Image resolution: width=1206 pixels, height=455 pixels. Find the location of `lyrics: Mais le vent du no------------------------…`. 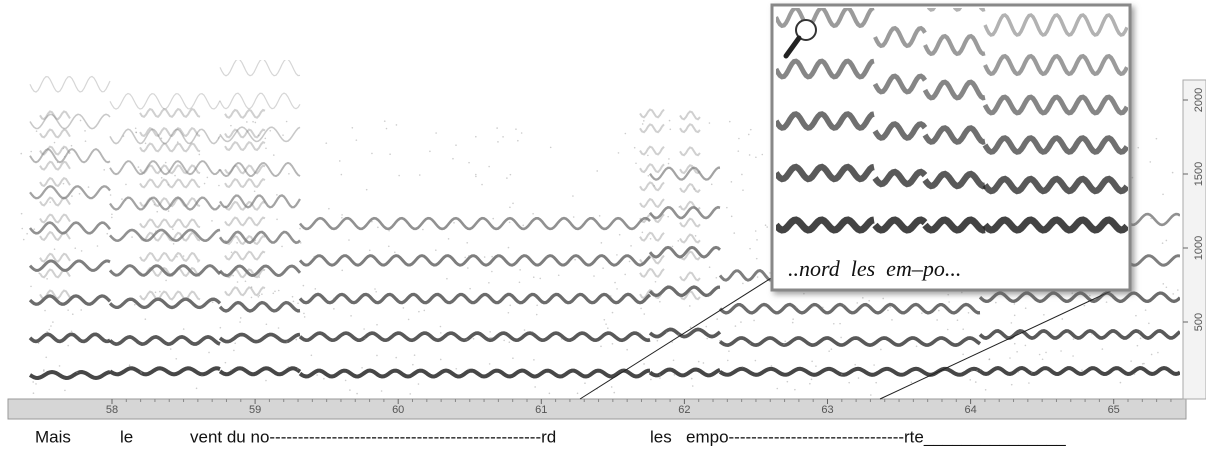

lyrics: Mais le vent du no------------------------… is located at coordinates (550, 436).